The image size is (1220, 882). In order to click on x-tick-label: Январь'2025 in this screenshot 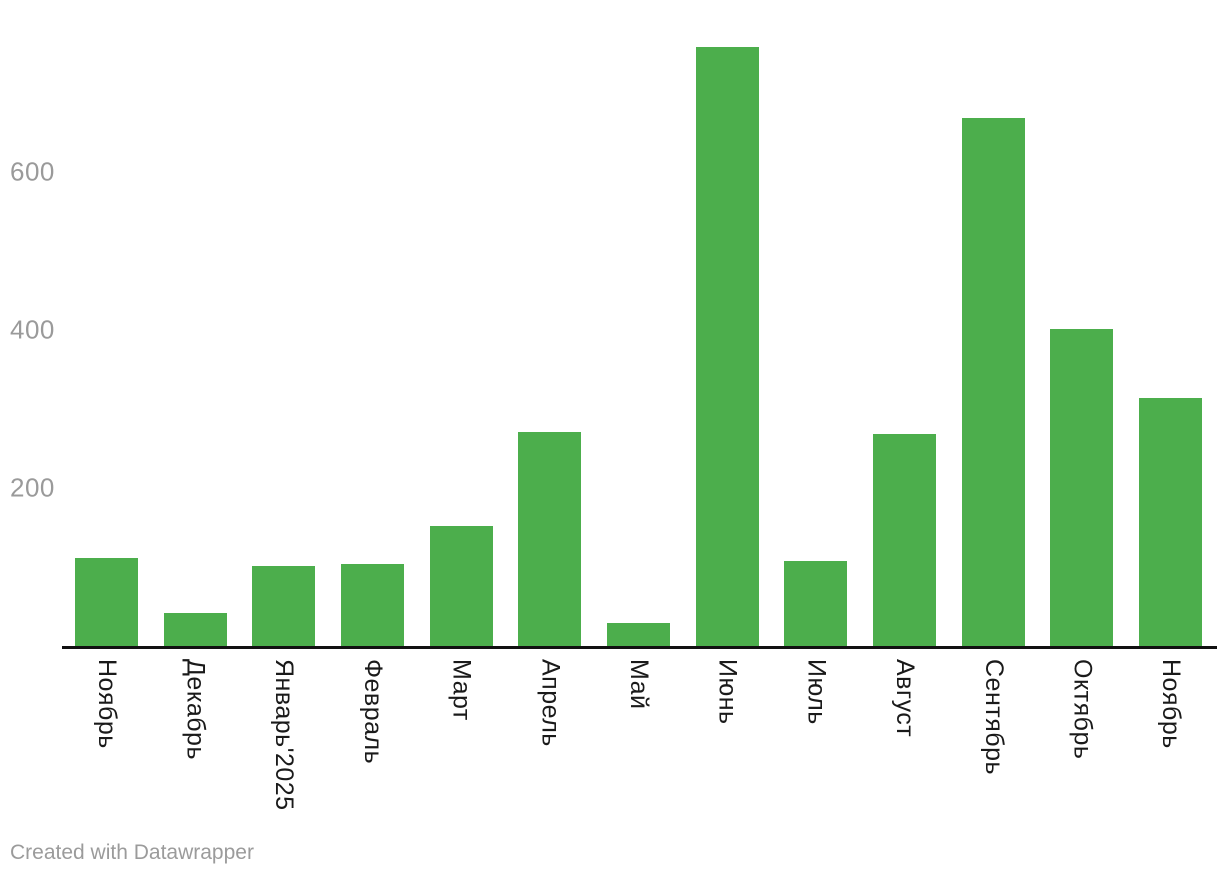, I will do `click(284, 735)`.